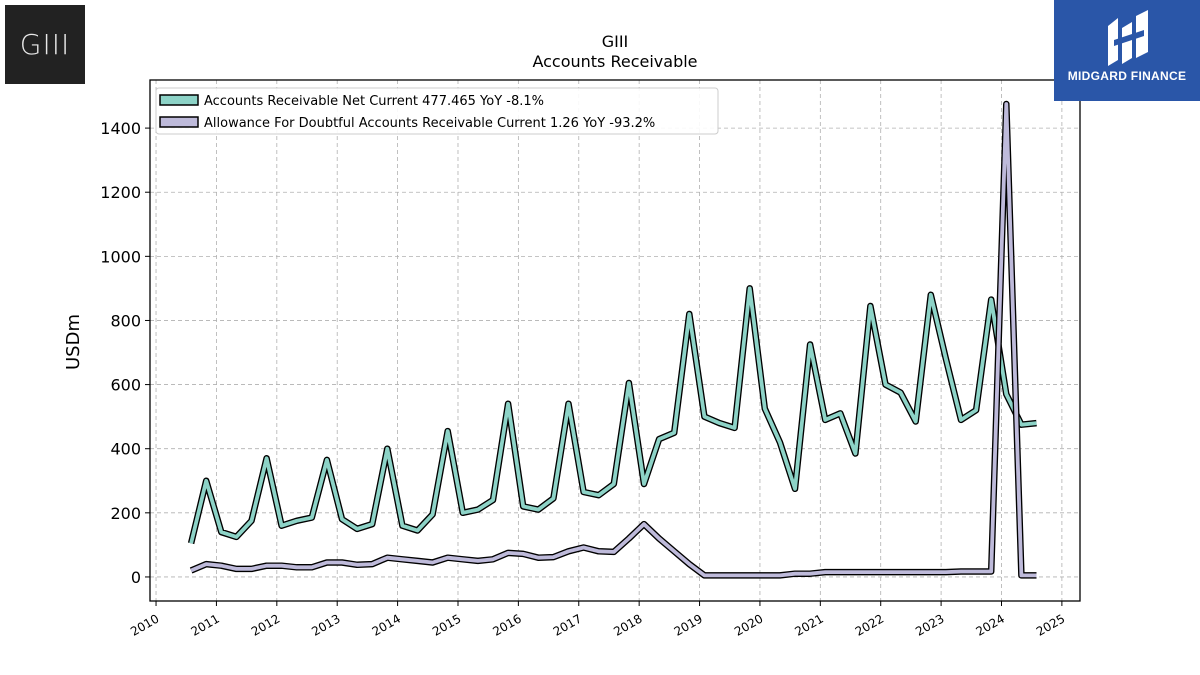 The image size is (1200, 675). Describe the element at coordinates (125, 385) in the screenshot. I see `y-tick-label: 600` at that location.